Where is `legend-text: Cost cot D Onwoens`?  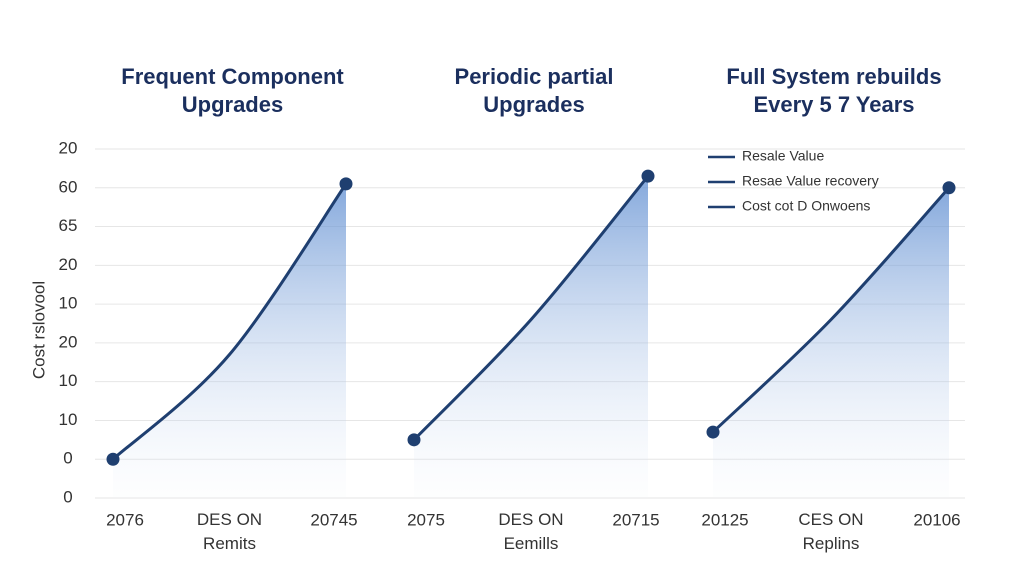 legend-text: Cost cot D Onwoens is located at coordinates (806, 206).